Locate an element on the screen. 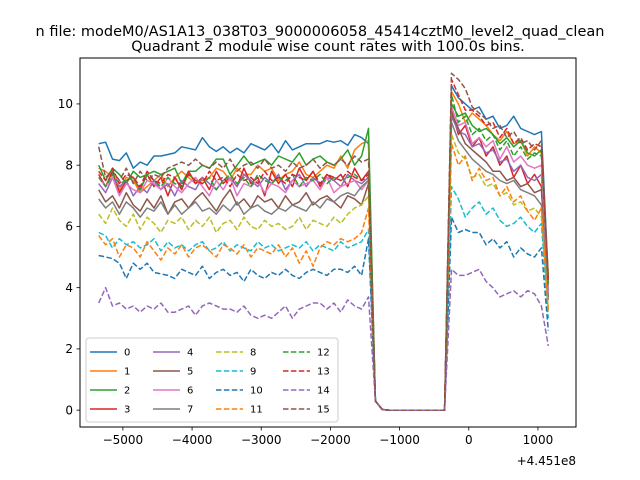 This screenshot has height=480, width=640. legend-label-12: 12 is located at coordinates (323, 353).